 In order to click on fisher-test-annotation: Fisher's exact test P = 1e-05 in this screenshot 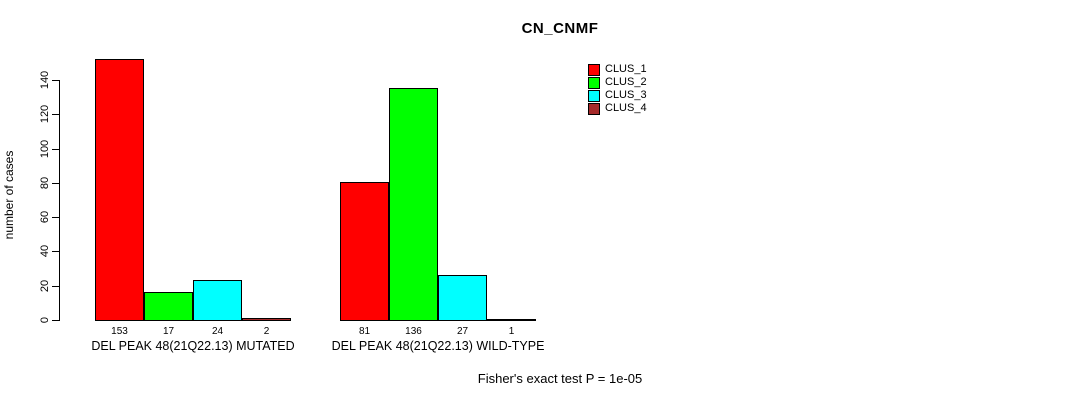, I will do `click(560, 378)`.